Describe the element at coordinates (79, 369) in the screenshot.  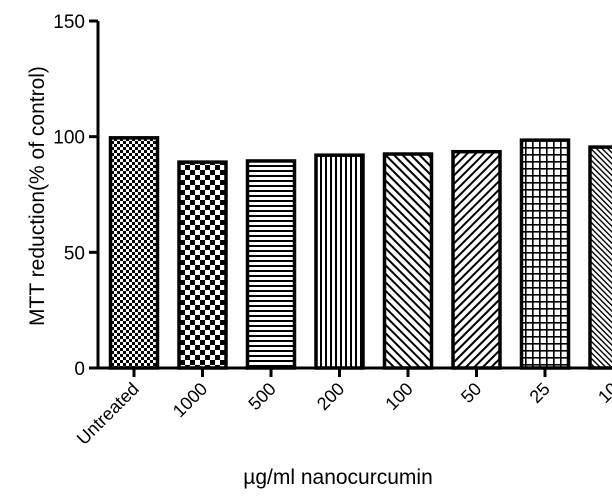
I see `y-tick-label: 0` at that location.